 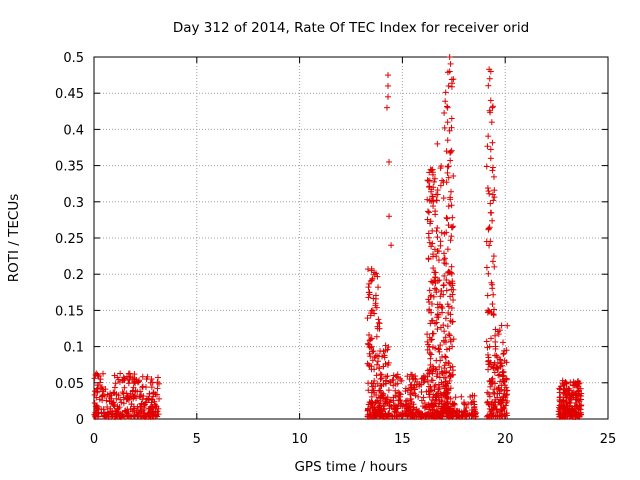 I want to click on y-axis-label: ROTI / TECUs, so click(x=14, y=238).